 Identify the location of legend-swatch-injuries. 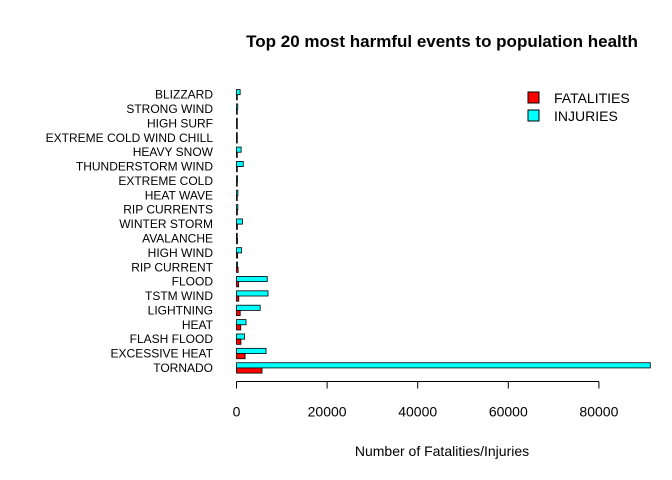
(533, 115).